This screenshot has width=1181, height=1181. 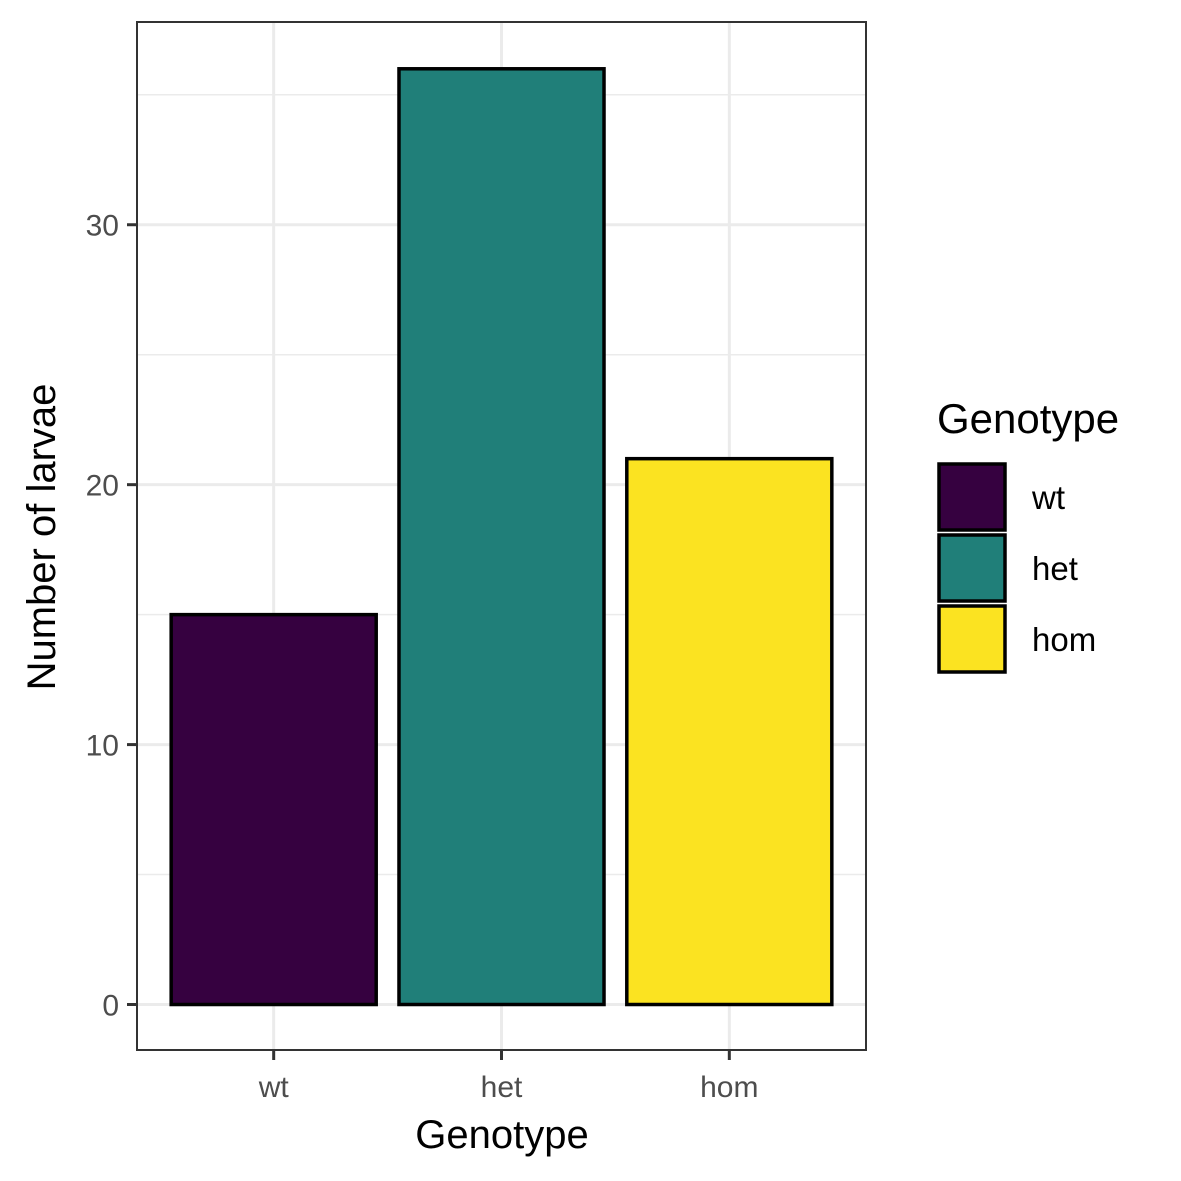 What do you see at coordinates (1028, 418) in the screenshot?
I see `legend-title: Genotype` at bounding box center [1028, 418].